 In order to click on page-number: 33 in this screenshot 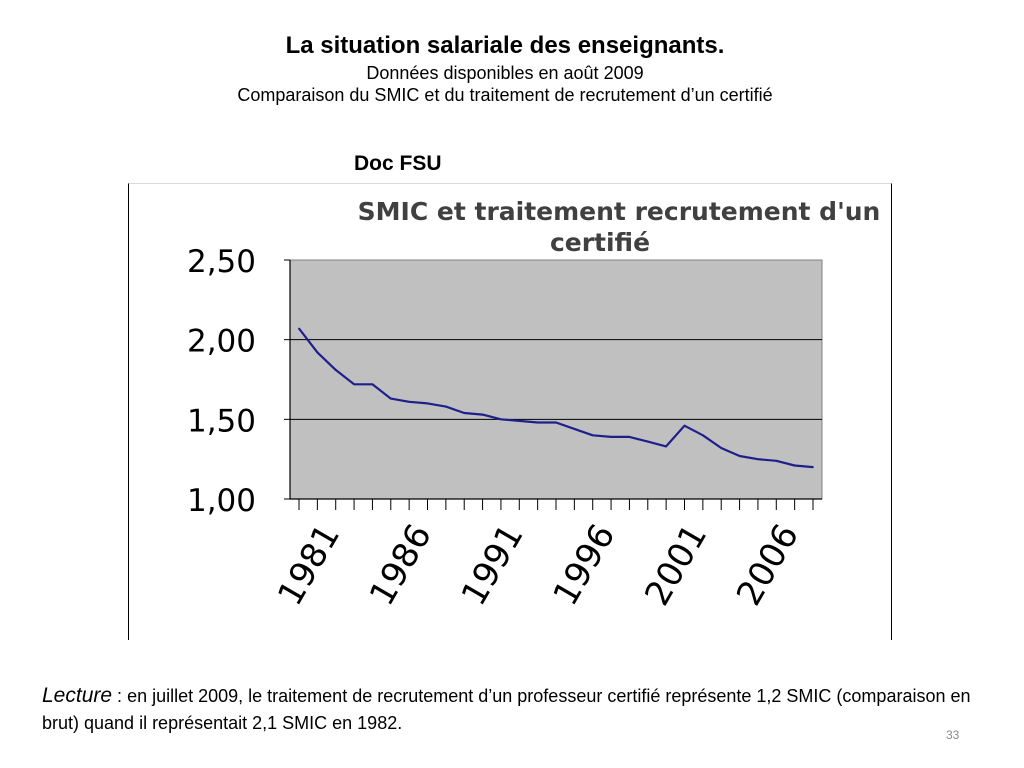, I will do `click(953, 735)`.